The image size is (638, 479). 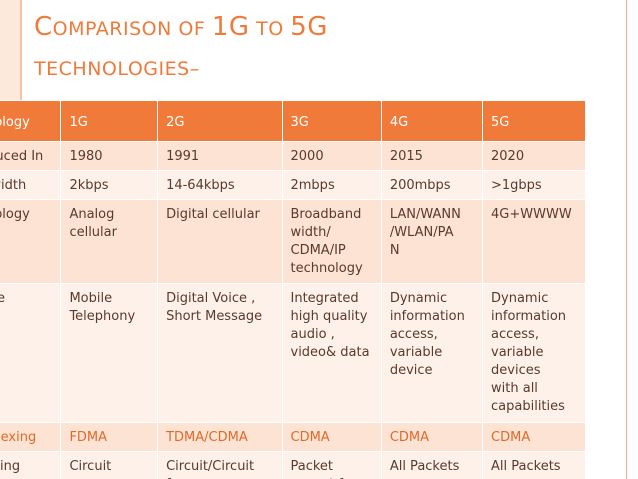 What do you see at coordinates (109, 185) in the screenshot?
I see `table-cell: 2kbps` at bounding box center [109, 185].